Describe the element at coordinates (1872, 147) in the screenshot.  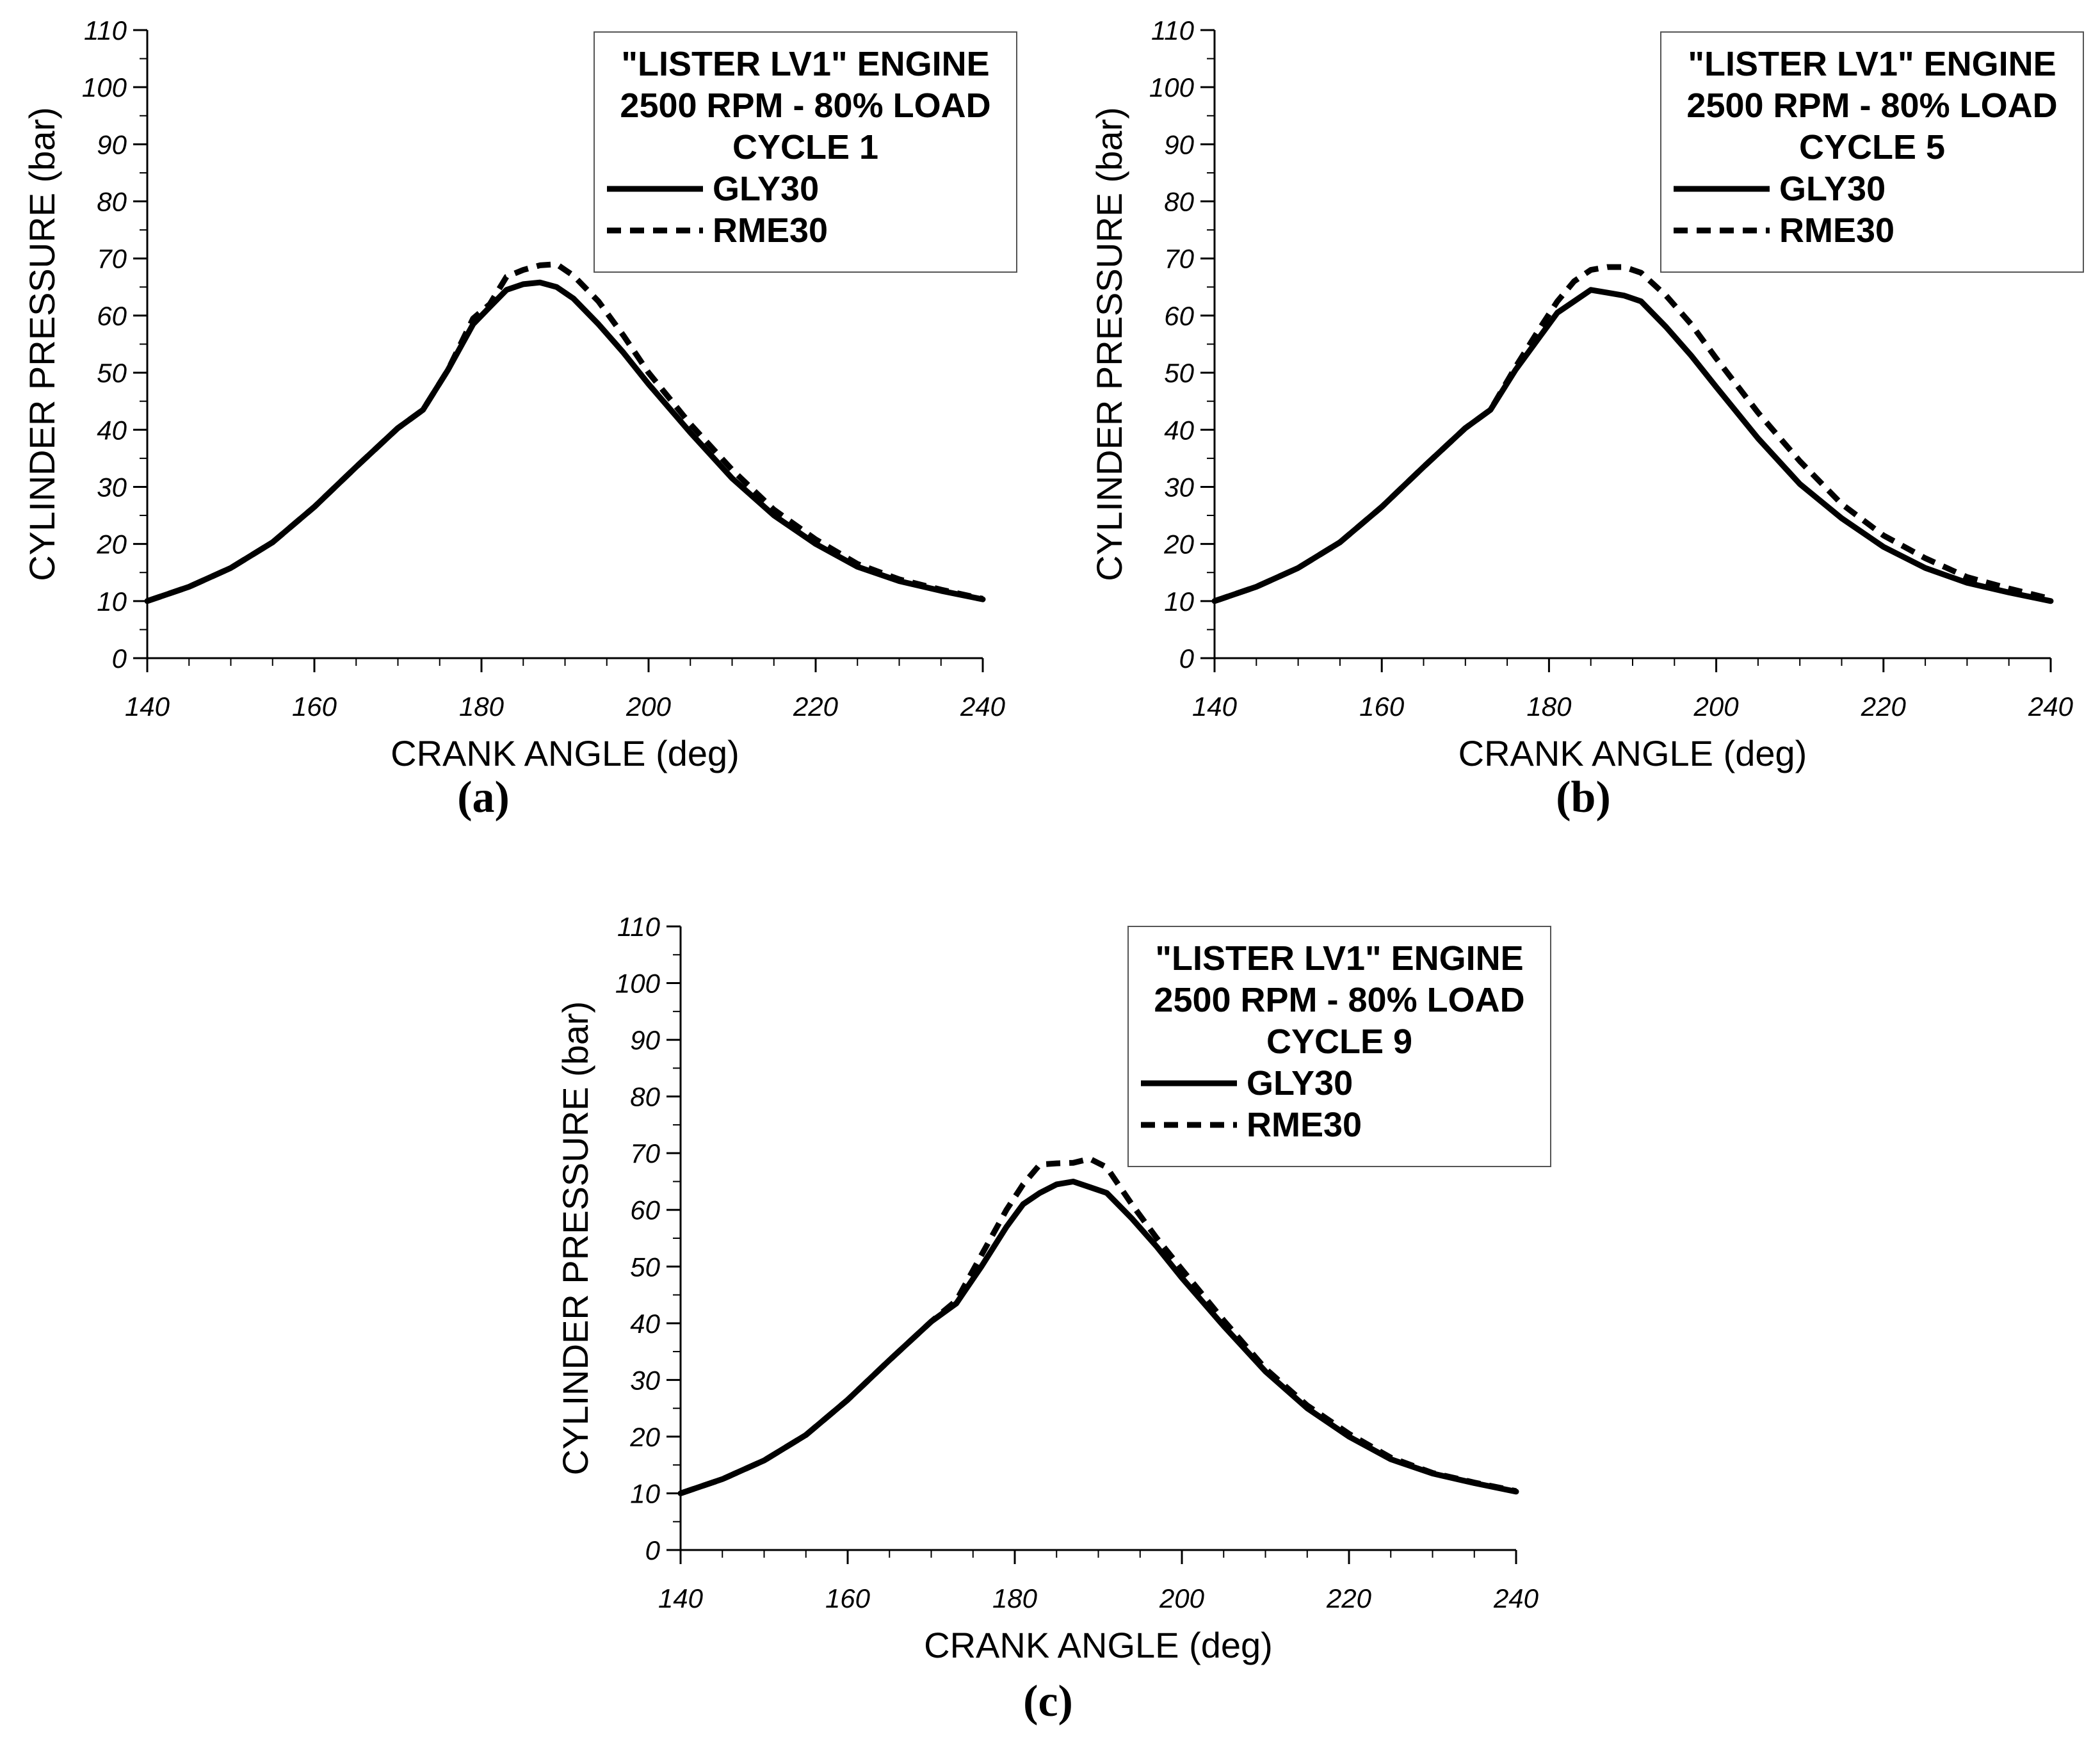
I see `legend-title-line: CYCLE 5` at that location.